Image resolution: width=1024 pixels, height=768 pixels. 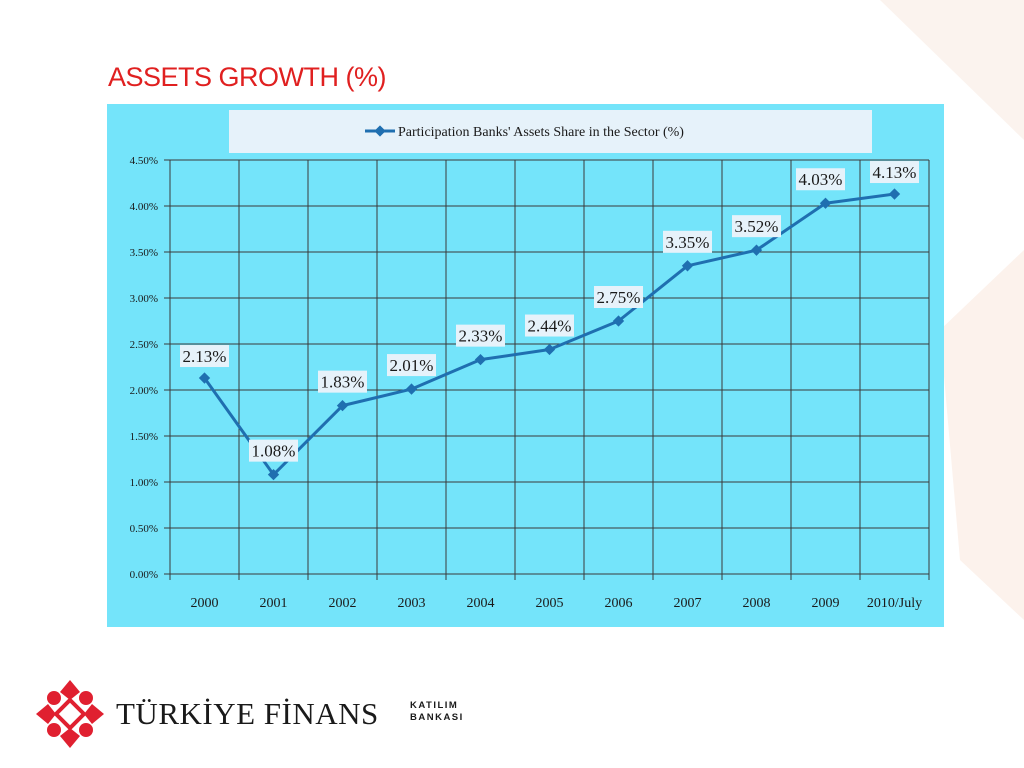 What do you see at coordinates (144, 529) in the screenshot?
I see `y-tick-label: 0.50%` at bounding box center [144, 529].